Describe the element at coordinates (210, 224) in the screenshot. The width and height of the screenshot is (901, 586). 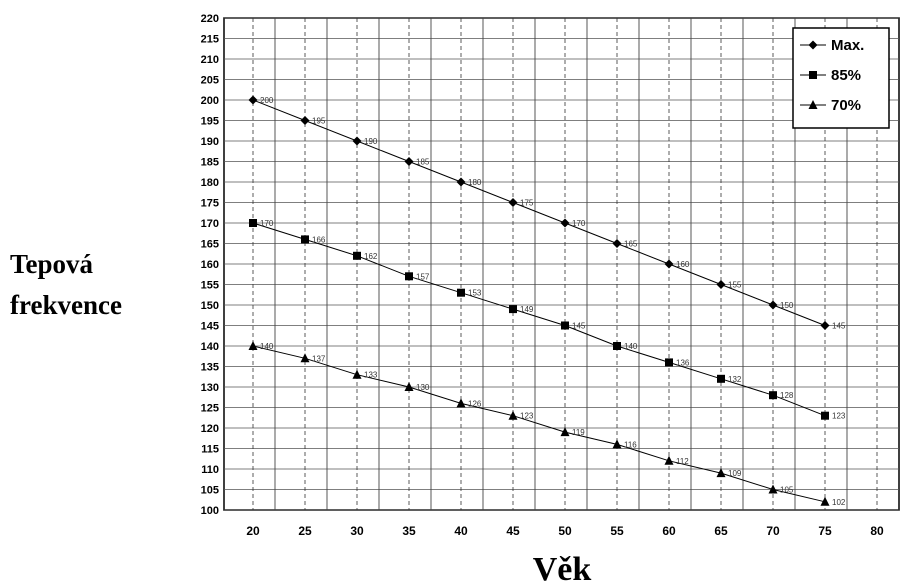
I see `y-tick-label: 170` at that location.